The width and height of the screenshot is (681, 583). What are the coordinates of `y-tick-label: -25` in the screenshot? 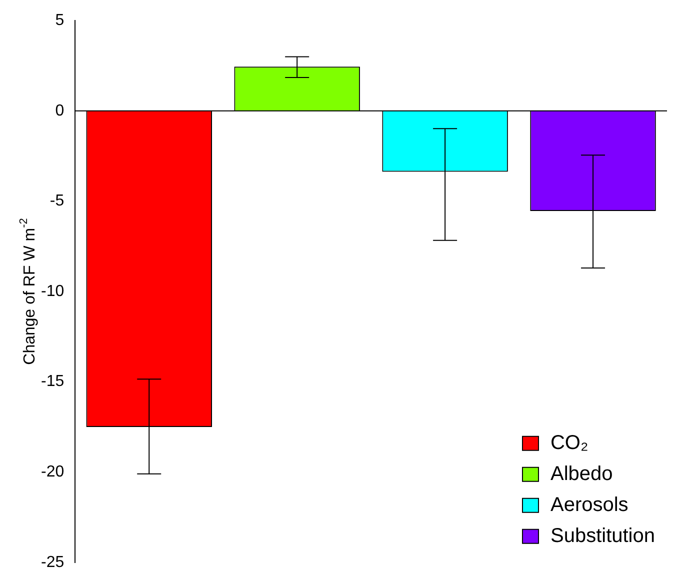 It's located at (52, 562).